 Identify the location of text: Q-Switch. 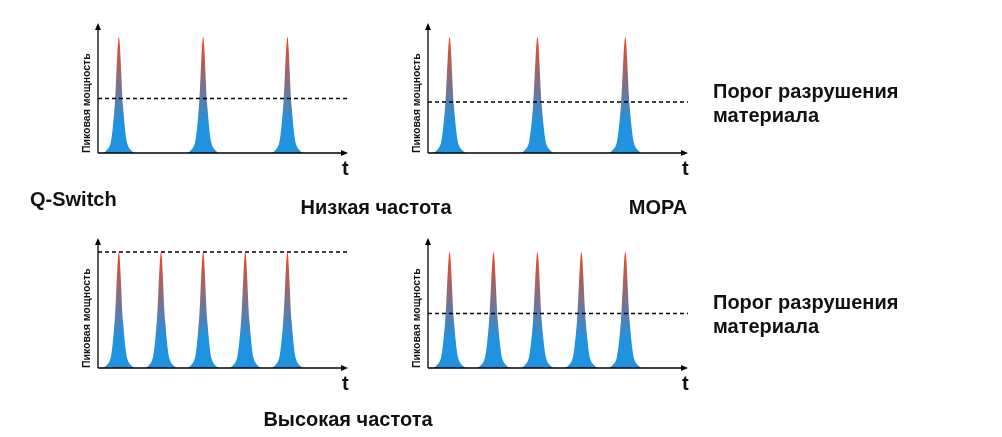
(73, 199).